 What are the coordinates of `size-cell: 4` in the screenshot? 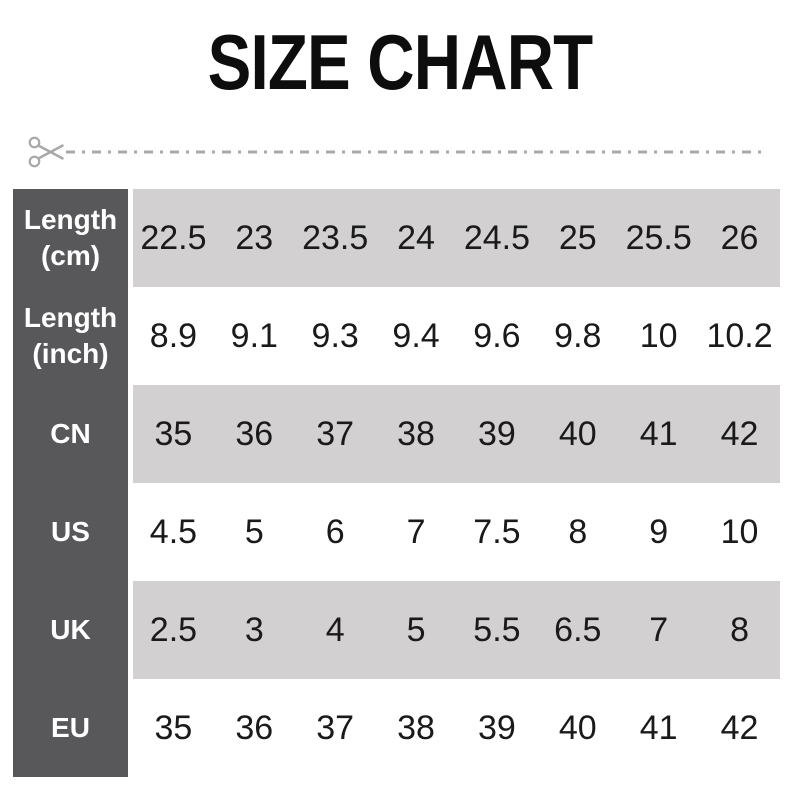 It's located at (335, 629).